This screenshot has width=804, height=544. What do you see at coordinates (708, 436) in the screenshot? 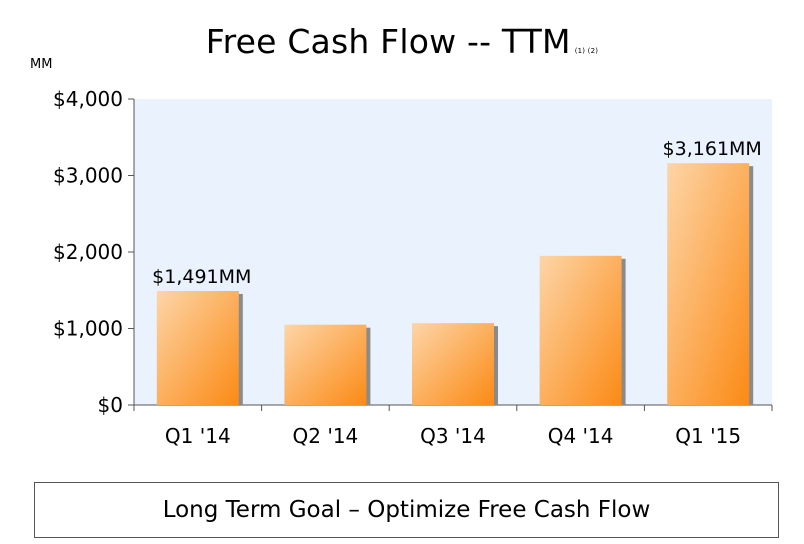
I see `x-tick-label: Q1 '15` at bounding box center [708, 436].